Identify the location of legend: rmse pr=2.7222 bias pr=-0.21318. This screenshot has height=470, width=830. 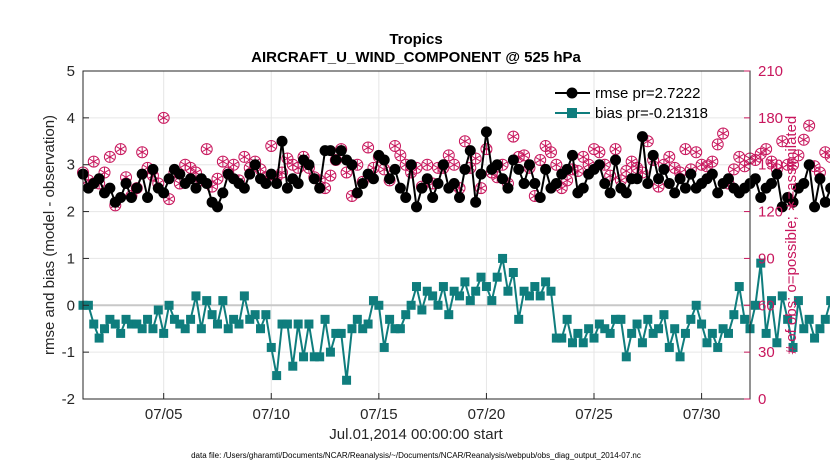
(631, 103).